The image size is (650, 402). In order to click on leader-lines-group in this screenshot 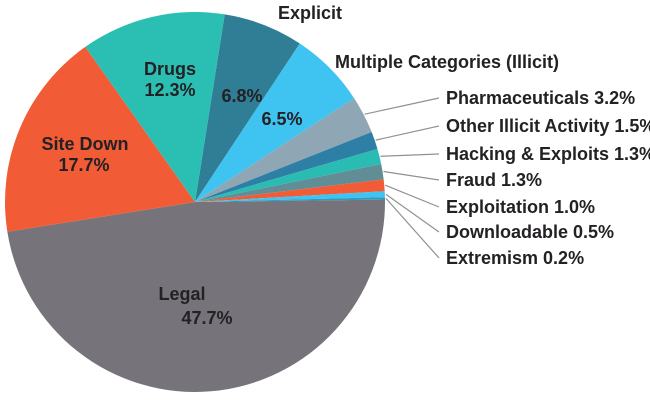, I will do `click(402, 178)`.